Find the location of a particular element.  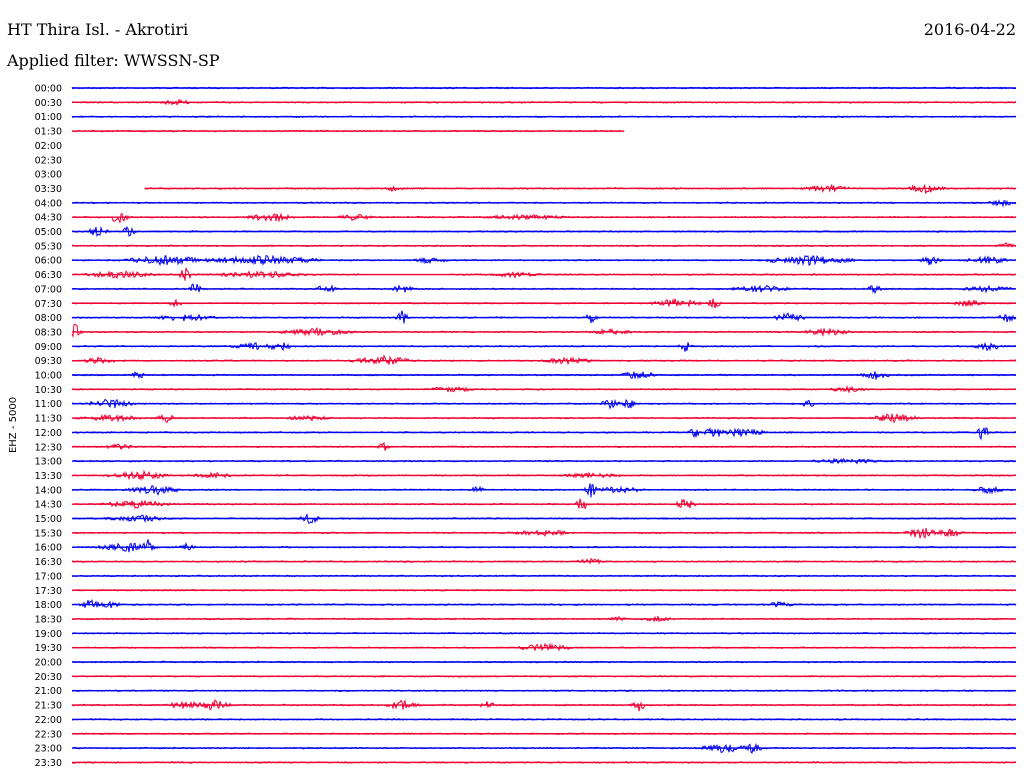

time-tick-label: 00:30 is located at coordinates (48, 103).